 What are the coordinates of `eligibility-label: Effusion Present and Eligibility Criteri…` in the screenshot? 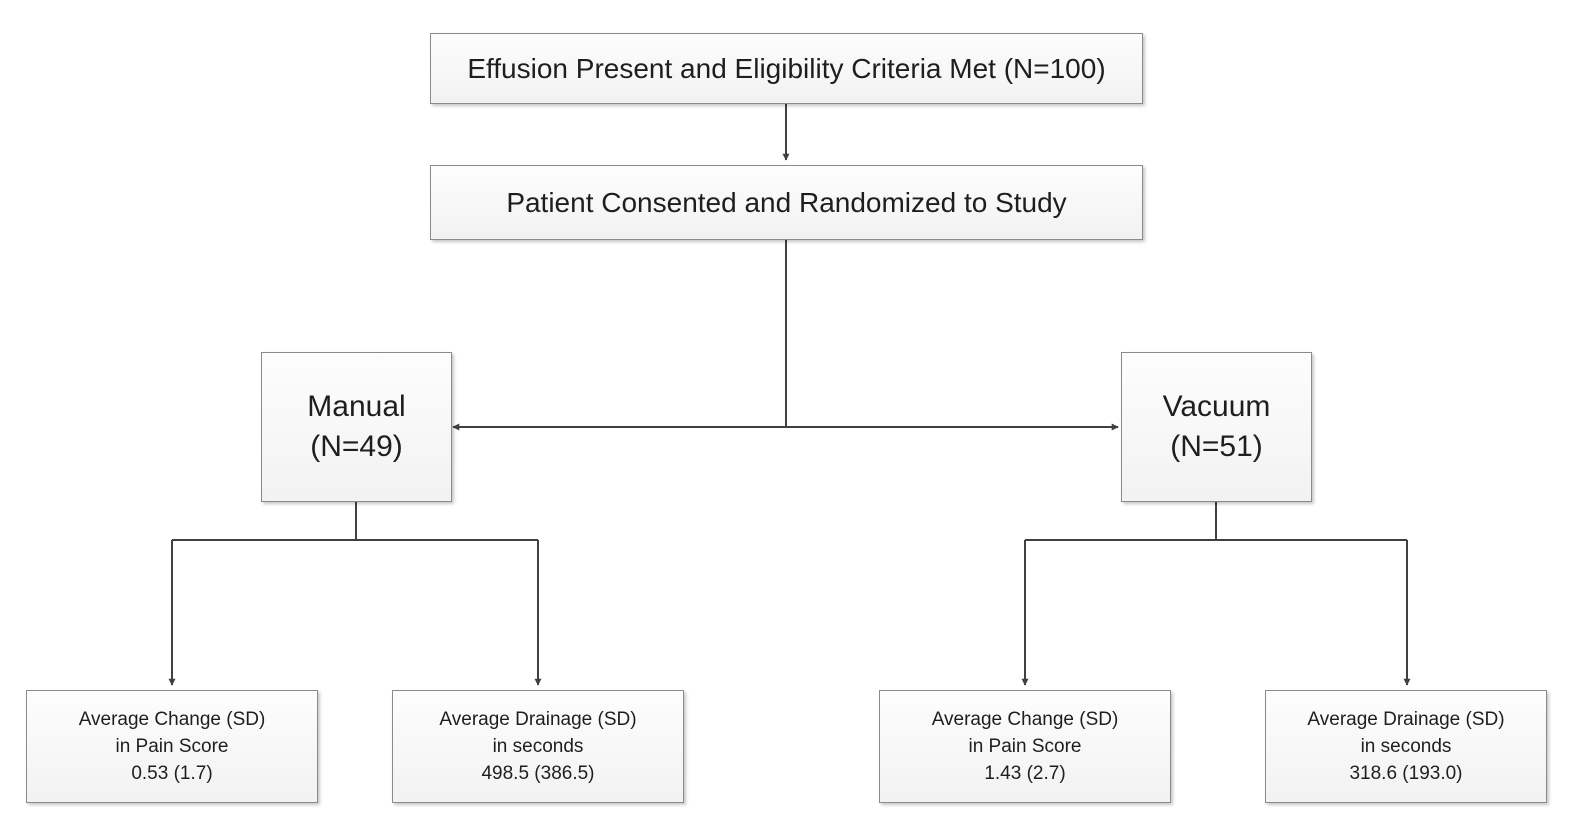 It's located at (786, 68).